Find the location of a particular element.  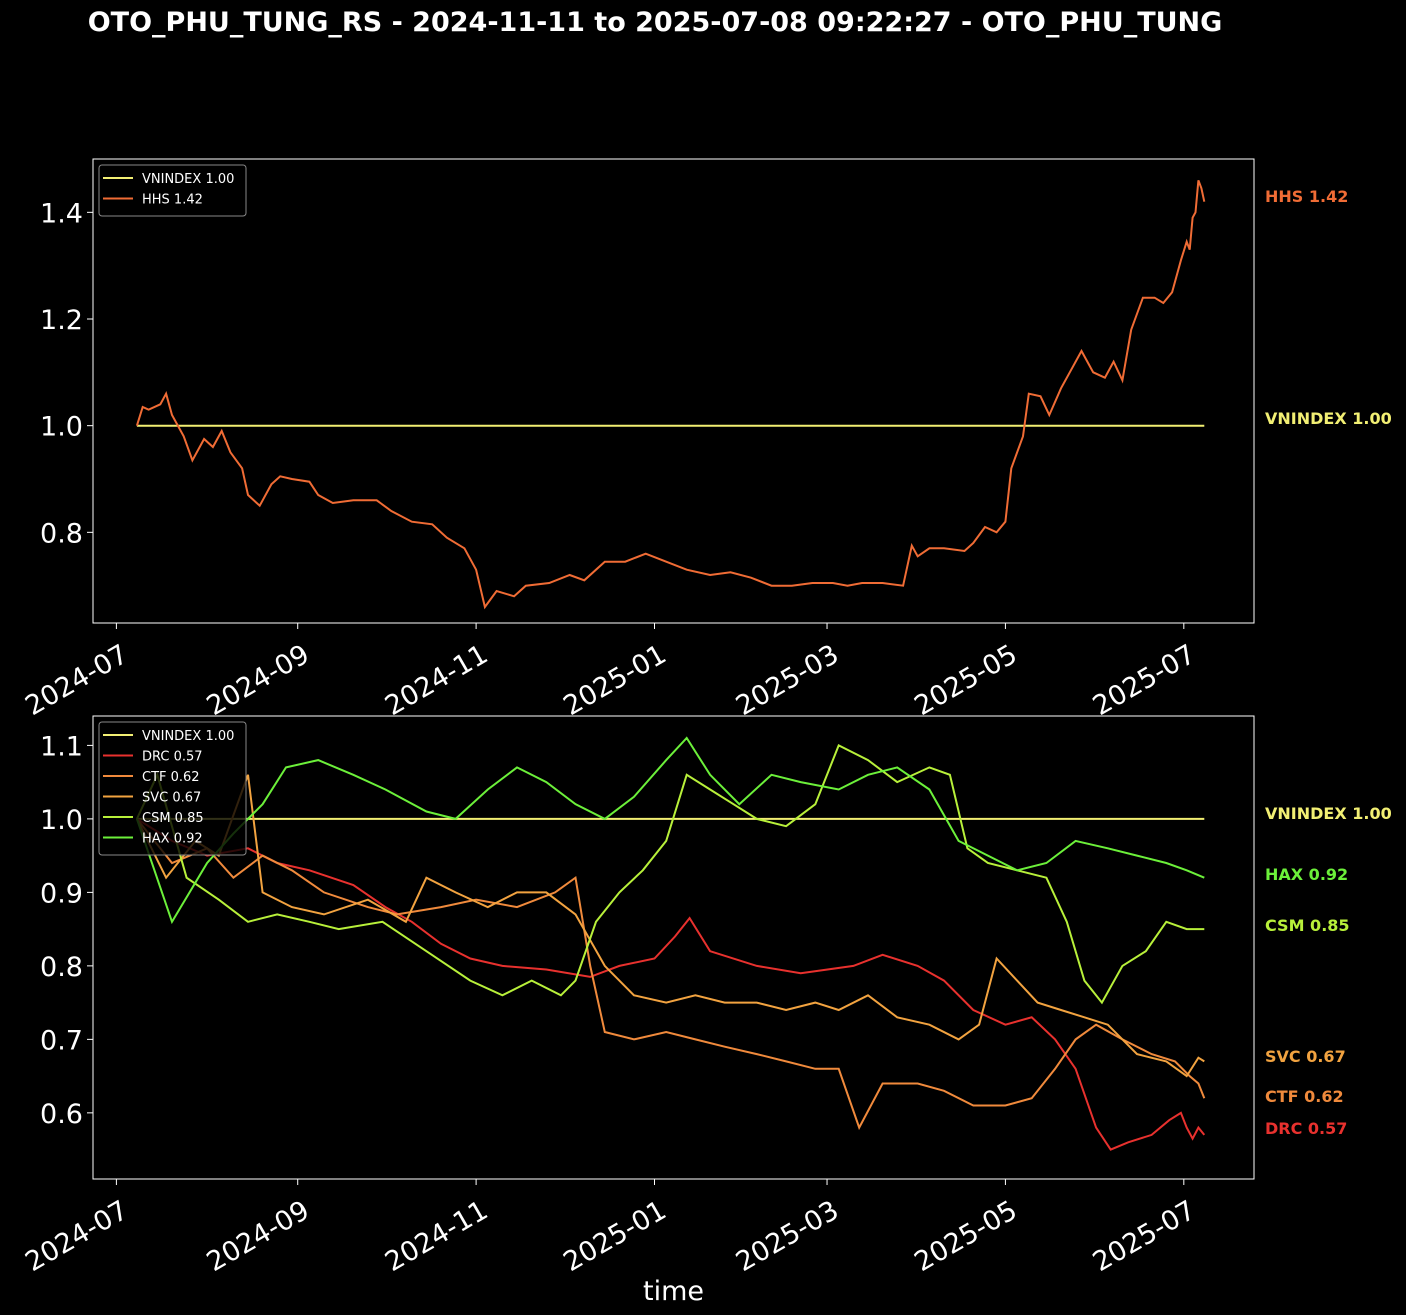

y-tick-label: 1.1 is located at coordinates (61, 746).